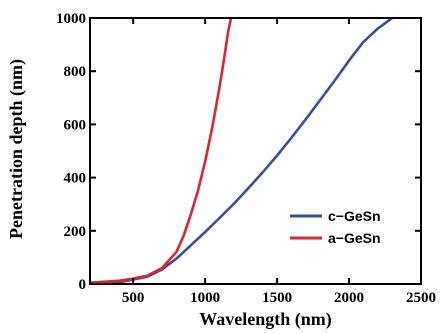 The image size is (443, 333). What do you see at coordinates (133, 298) in the screenshot?
I see `x-tick-label: 500` at bounding box center [133, 298].